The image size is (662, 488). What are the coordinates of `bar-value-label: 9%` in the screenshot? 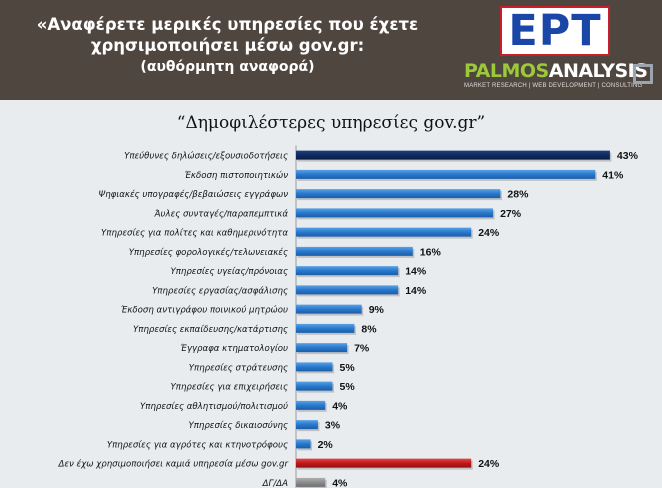 It's located at (377, 310).